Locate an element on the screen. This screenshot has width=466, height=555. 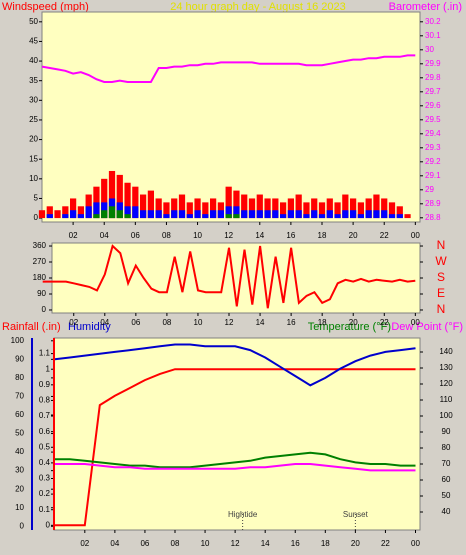
x-tick-label: 12 is located at coordinates (229, 322).